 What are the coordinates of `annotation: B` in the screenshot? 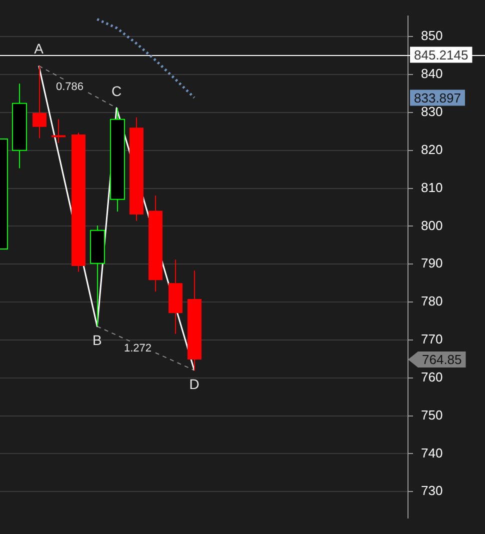 It's located at (97, 340).